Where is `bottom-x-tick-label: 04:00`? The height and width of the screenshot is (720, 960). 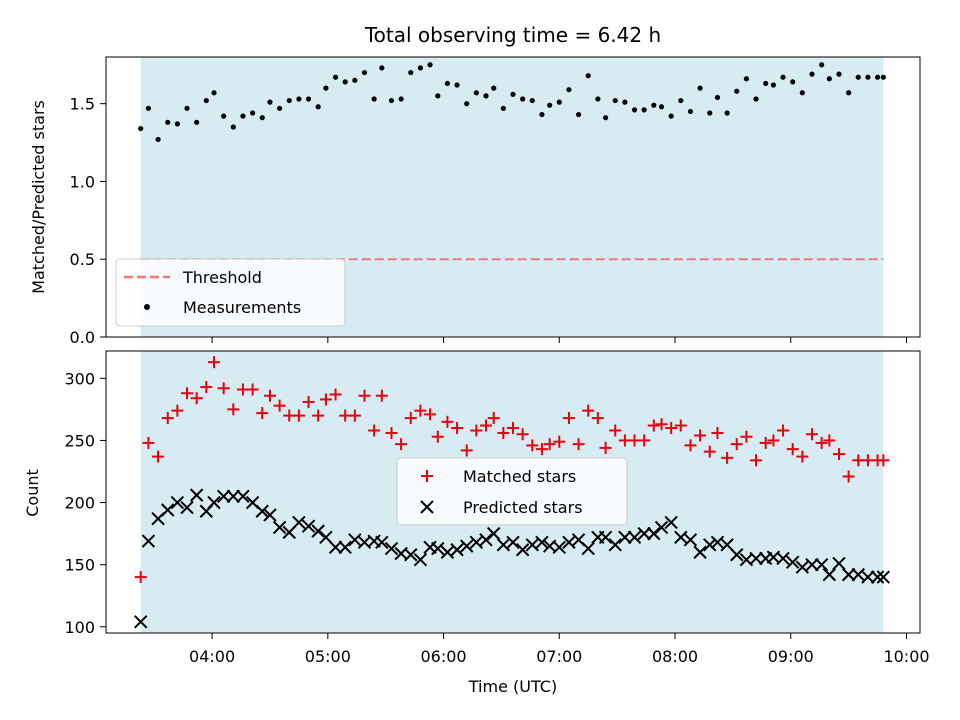 bottom-x-tick-label: 04:00 is located at coordinates (212, 656).